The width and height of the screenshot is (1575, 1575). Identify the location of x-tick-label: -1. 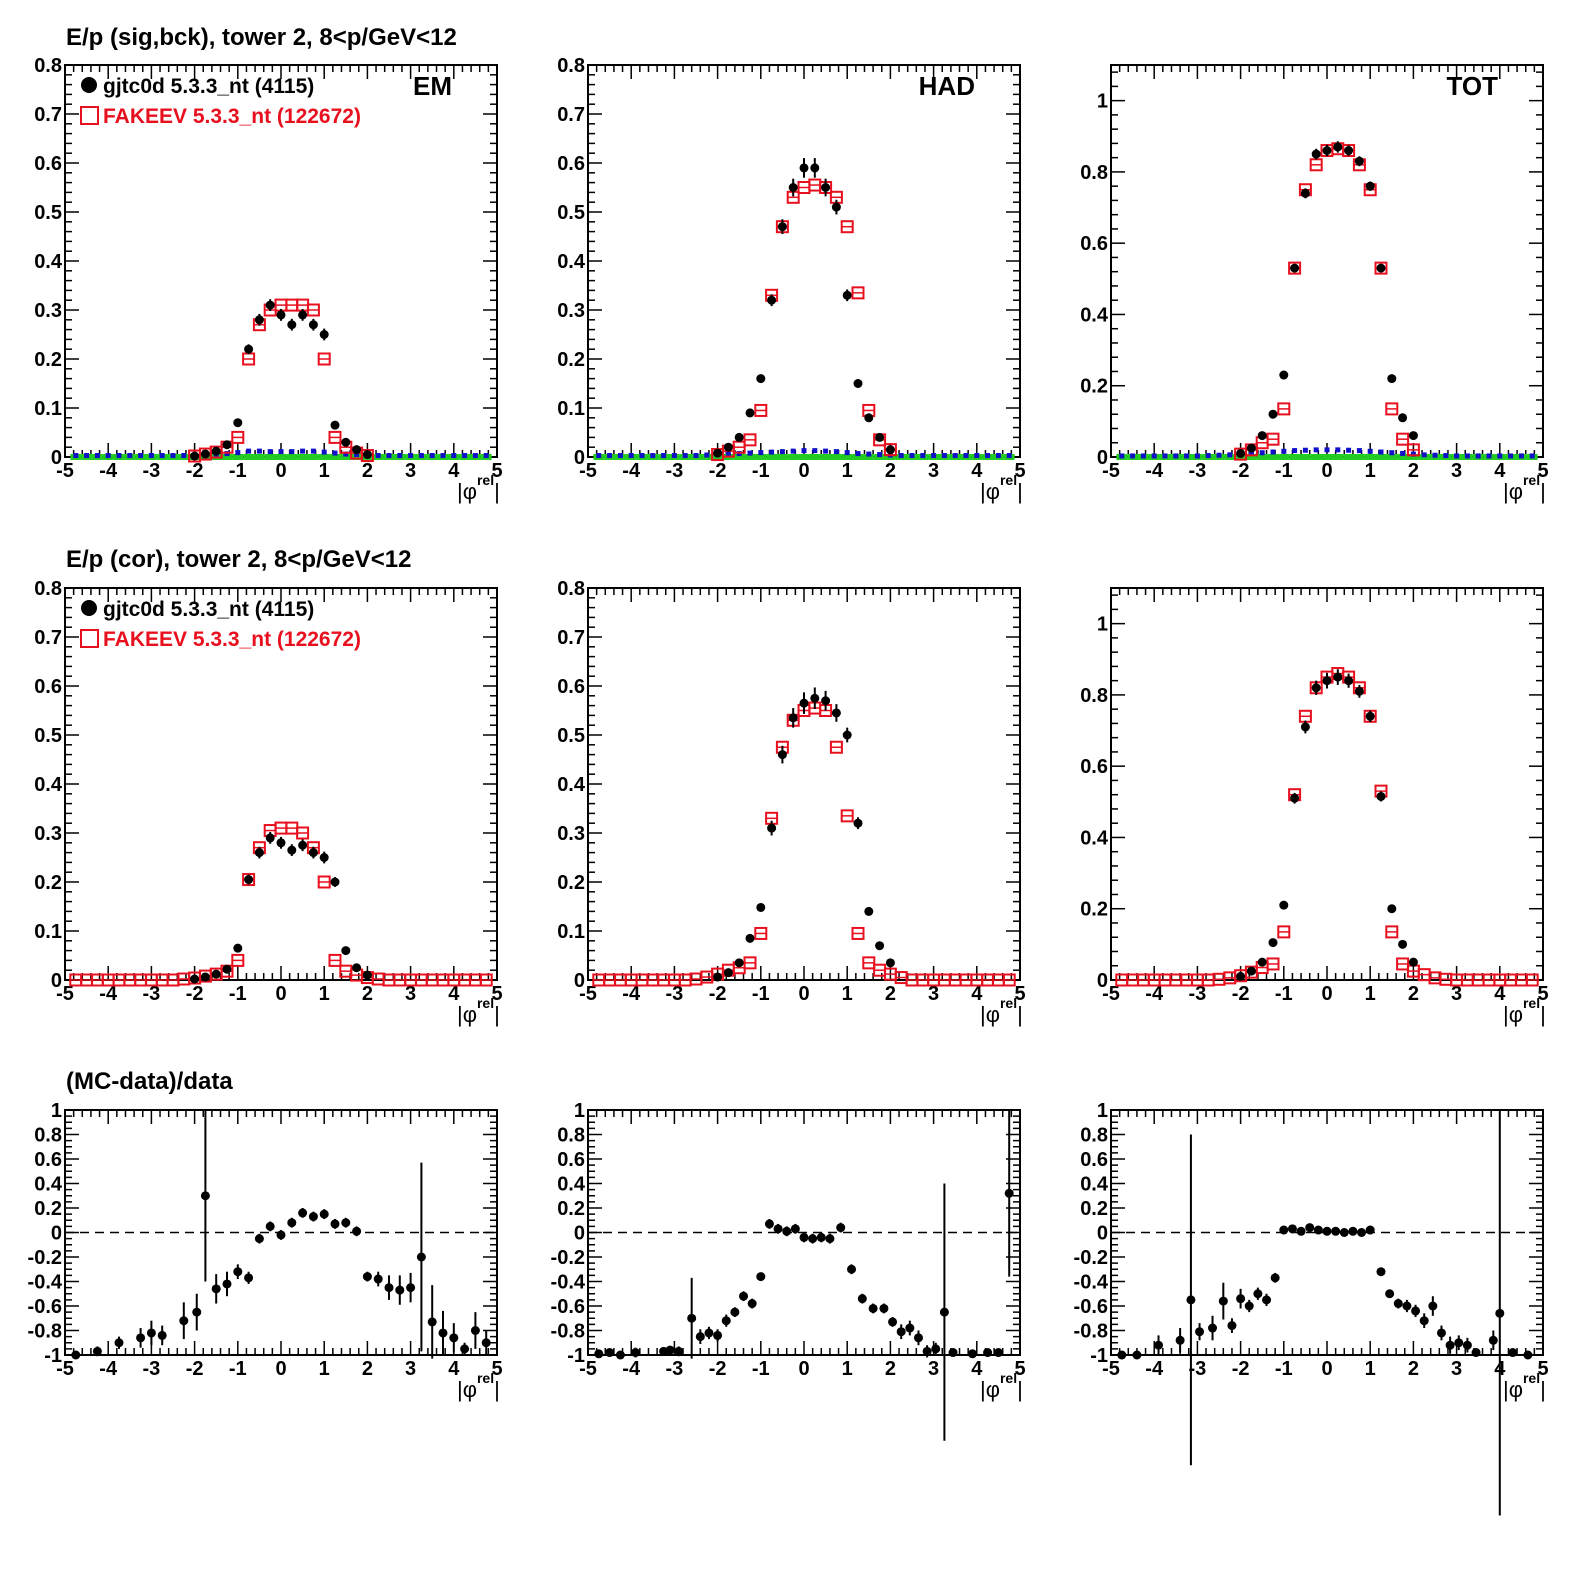
(761, 994).